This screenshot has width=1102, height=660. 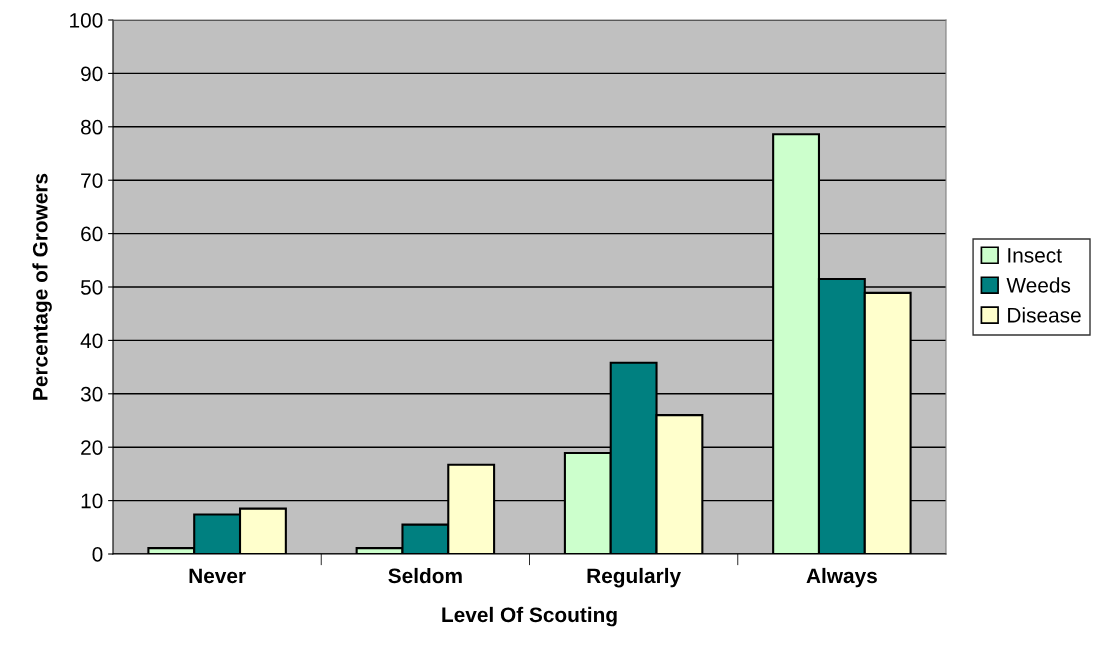 What do you see at coordinates (1035, 255) in the screenshot?
I see `legend-label: Insect` at bounding box center [1035, 255].